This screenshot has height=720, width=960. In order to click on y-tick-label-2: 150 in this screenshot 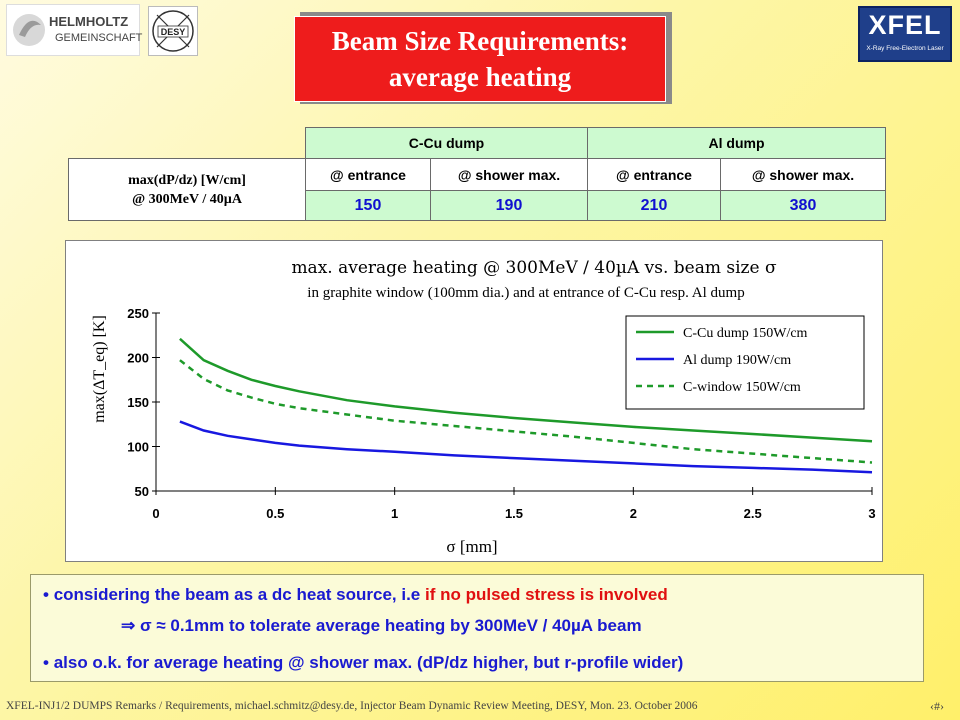, I will do `click(138, 402)`.